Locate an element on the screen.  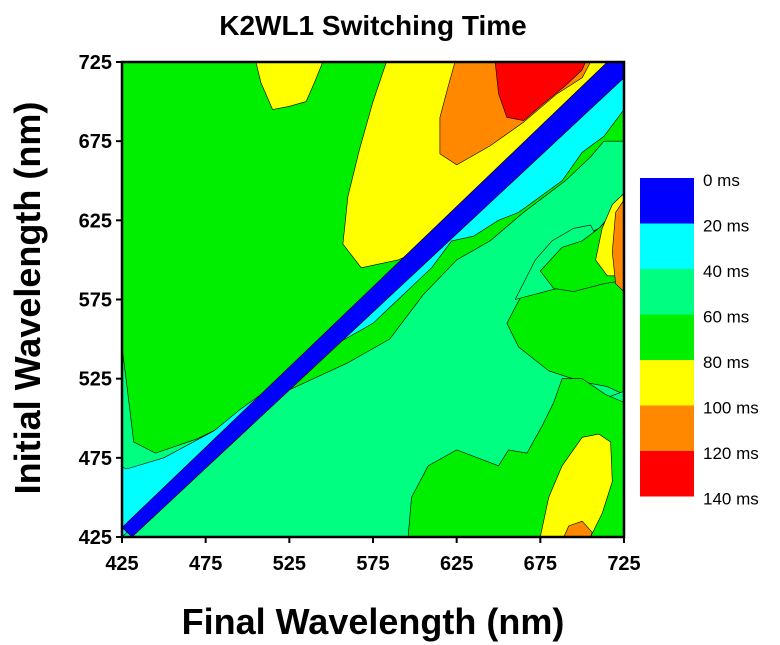
legend-label: 60 ms is located at coordinates (726, 317).